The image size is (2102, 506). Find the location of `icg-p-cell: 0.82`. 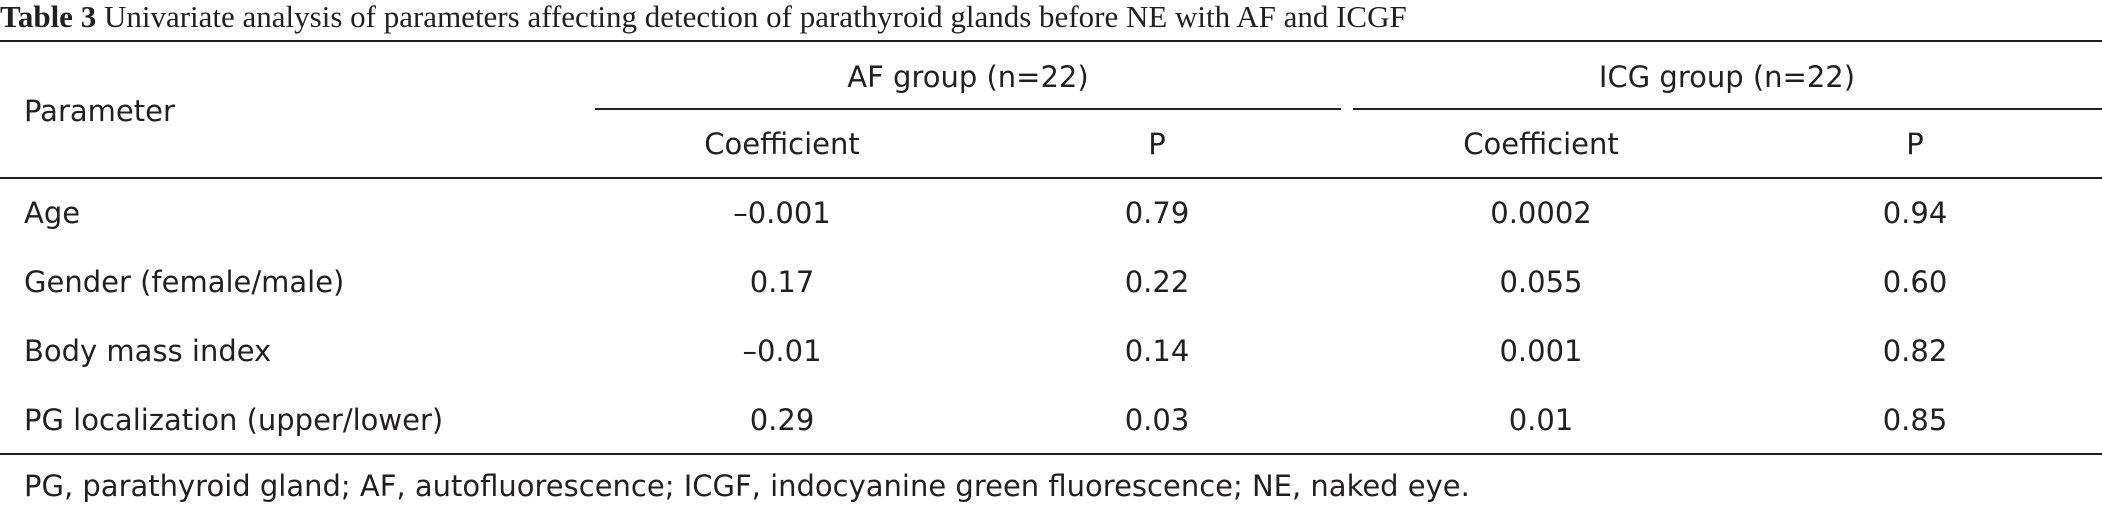

icg-p-cell: 0.82 is located at coordinates (1915, 351).